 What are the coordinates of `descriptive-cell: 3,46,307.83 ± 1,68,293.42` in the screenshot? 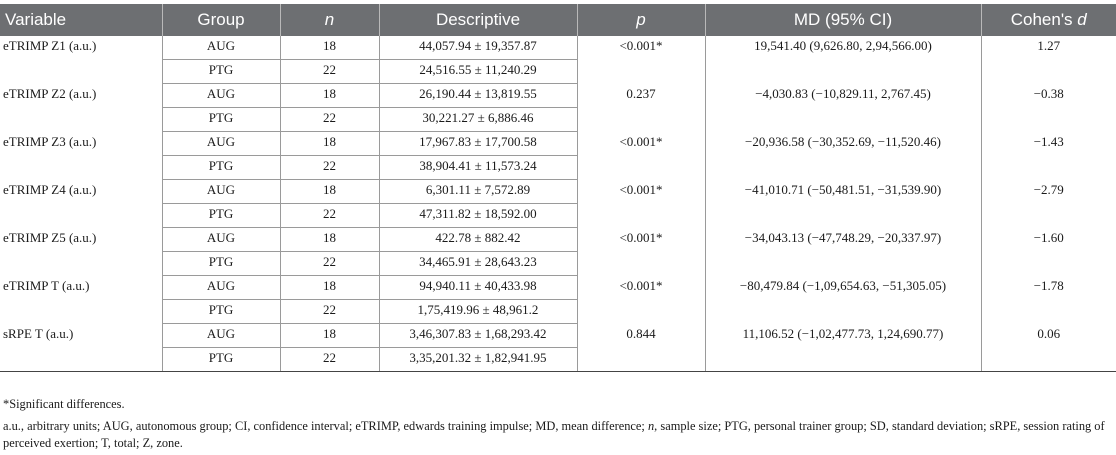 It's located at (477, 335).